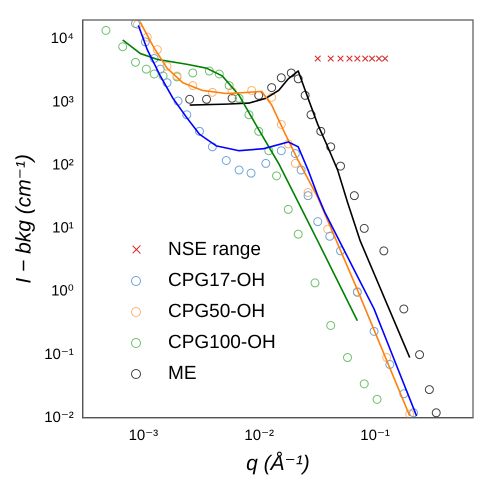 This screenshot has height=481, width=478. I want to click on y-tick-label: 10², so click(63, 165).